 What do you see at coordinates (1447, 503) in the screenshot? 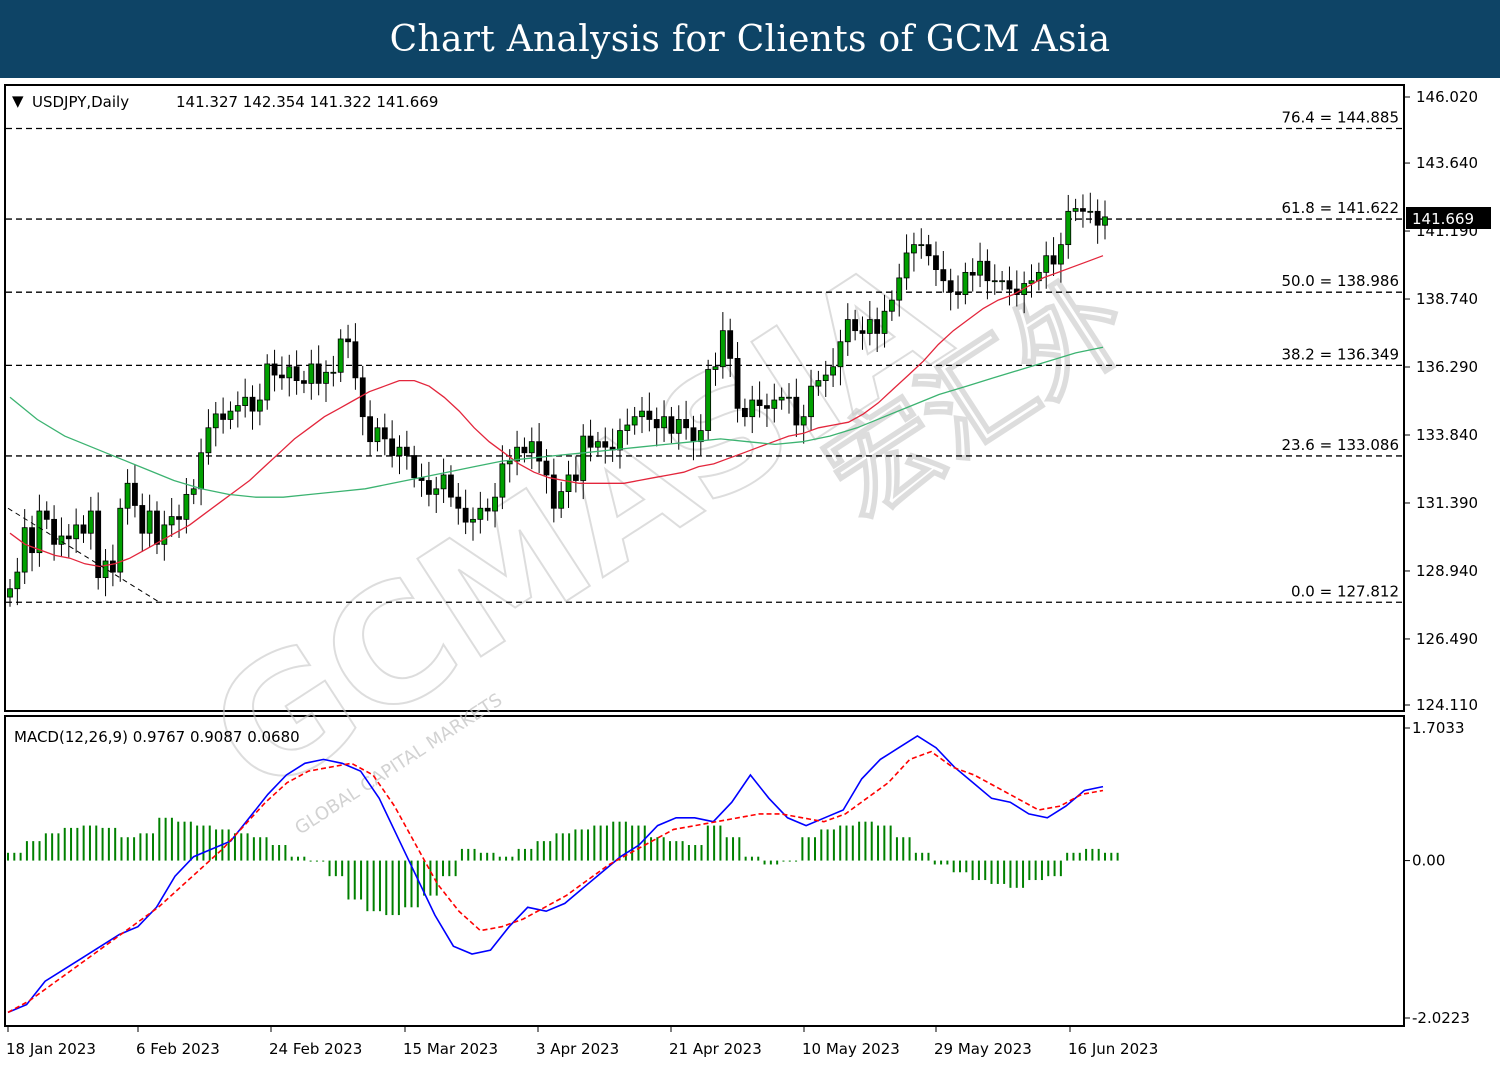
I see `price-axis-label: 131.390` at bounding box center [1447, 503].